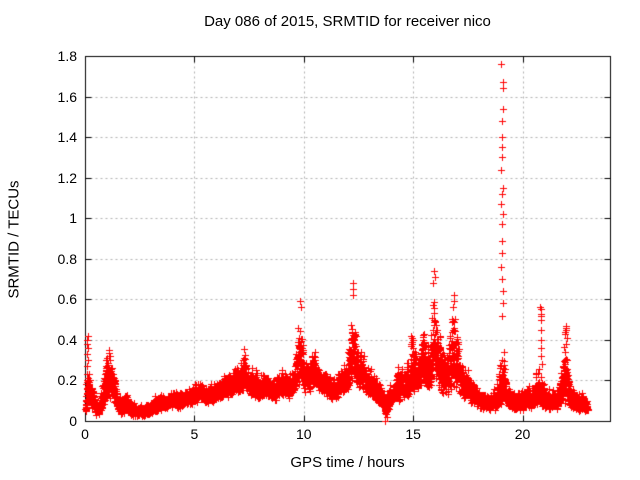 This screenshot has width=640, height=480. Describe the element at coordinates (413, 434) in the screenshot. I see `x-tick-label: 15` at that location.